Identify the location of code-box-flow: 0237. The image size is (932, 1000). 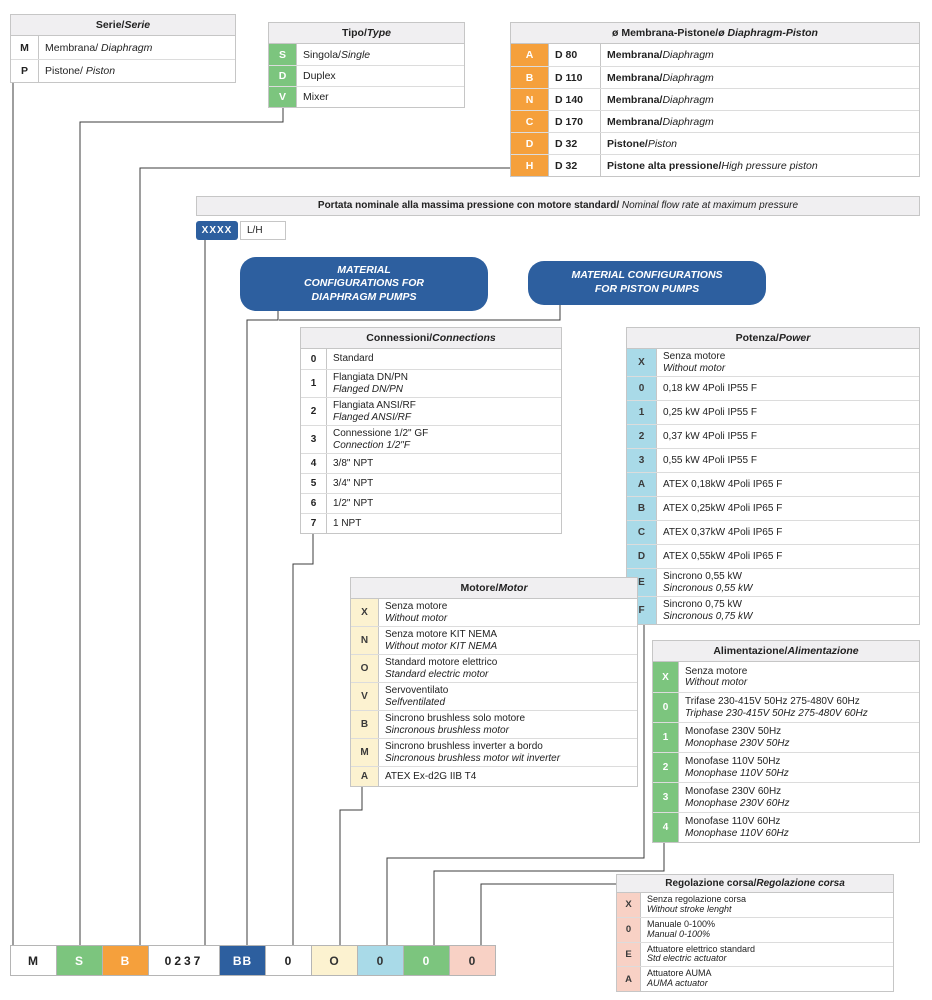
(184, 960).